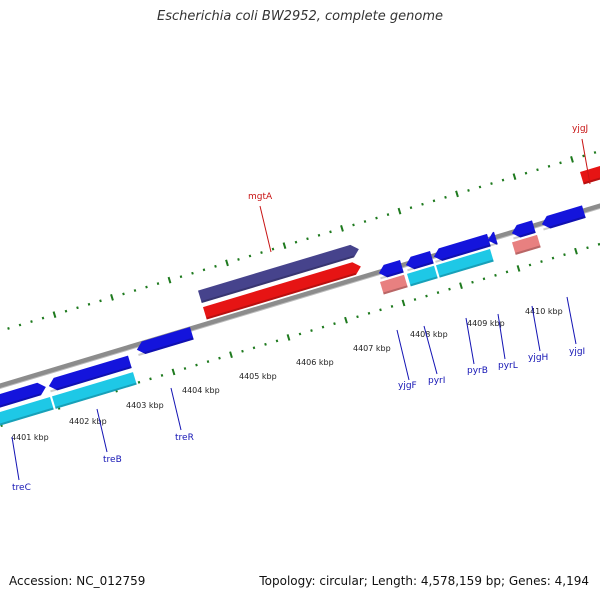 Image resolution: width=600 pixels, height=600 pixels. Describe the element at coordinates (96, 395) in the screenshot. I see `treB-cds-shade` at that location.